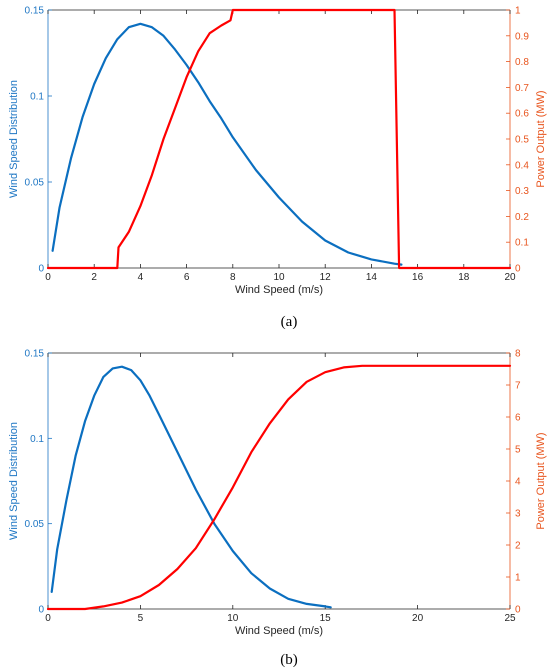 Image resolution: width=550 pixels, height=671 pixels. What do you see at coordinates (522, 217) in the screenshot?
I see `y-right-tick-label: 0.2` at bounding box center [522, 217].